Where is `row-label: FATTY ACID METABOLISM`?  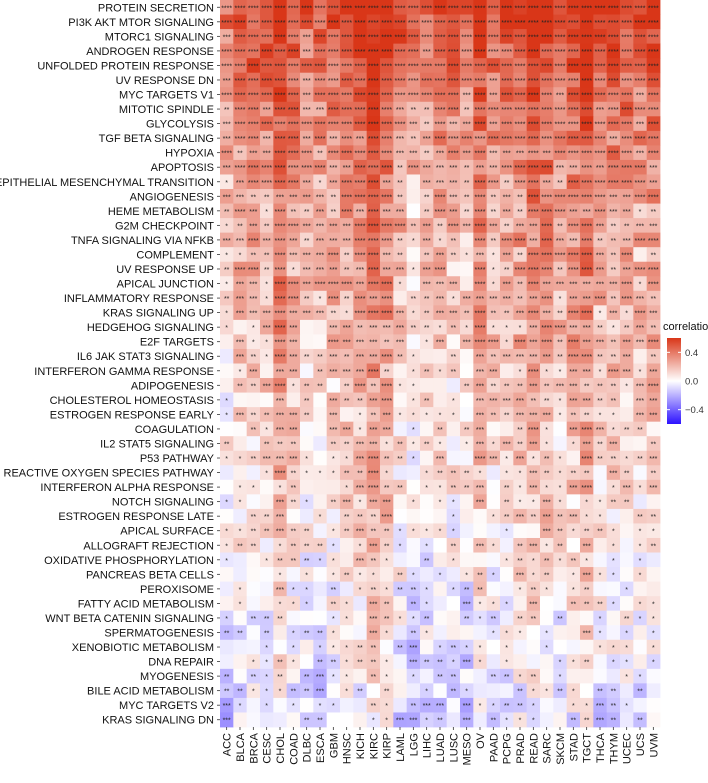
row-label: FATTY ACID METABOLISM is located at coordinates (146, 604).